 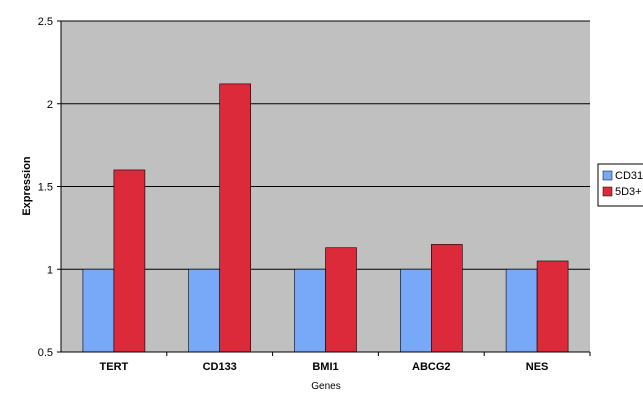 I want to click on y-tick-label: 1, so click(x=50, y=270).